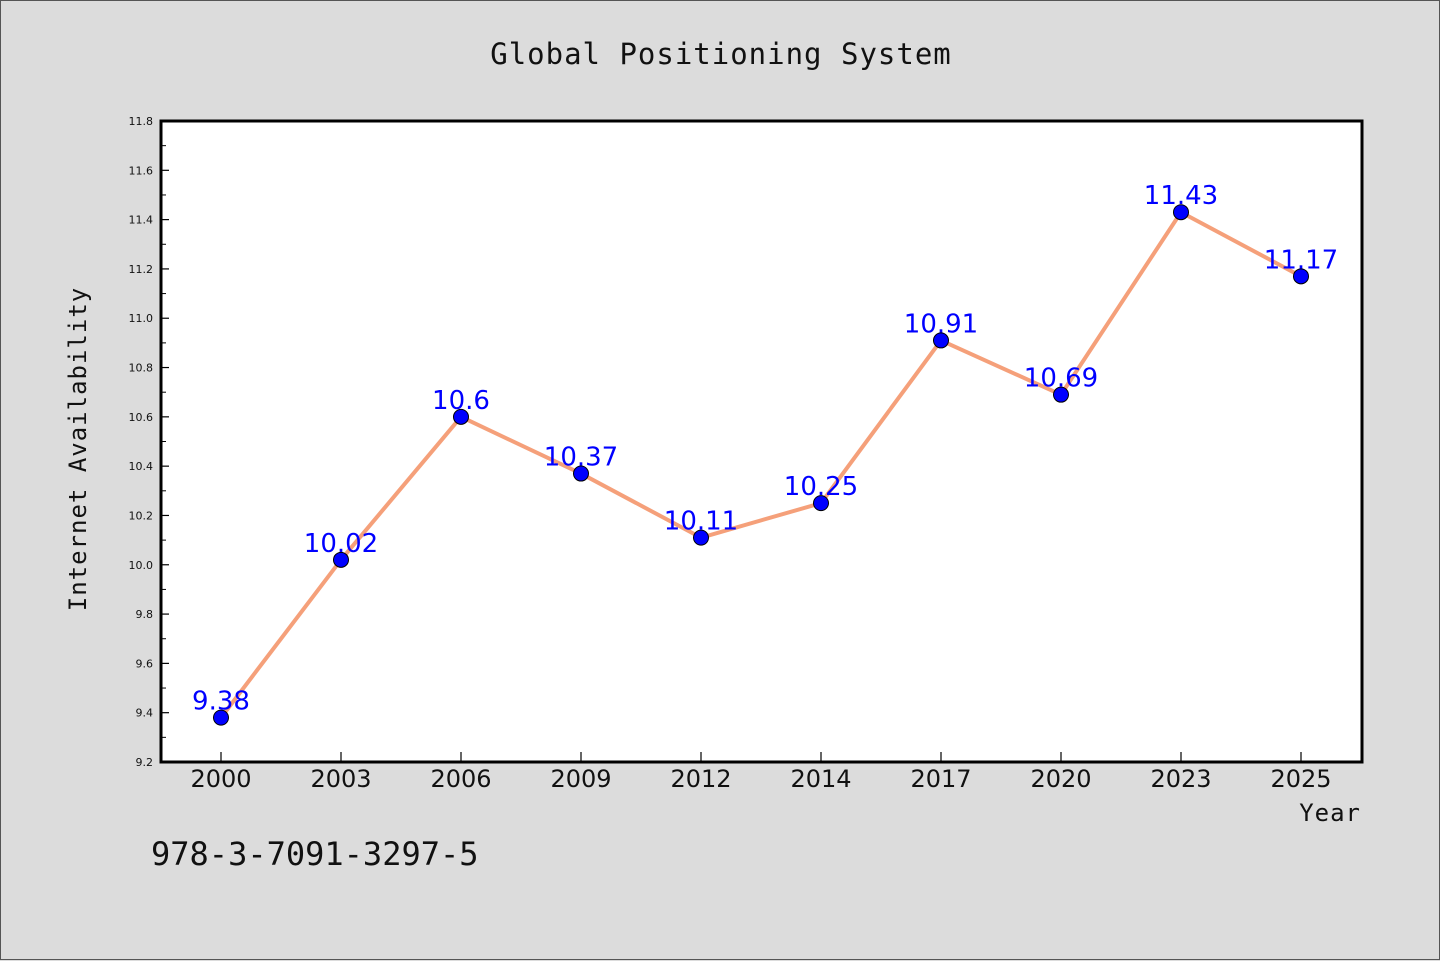  Describe the element at coordinates (821, 487) in the screenshot. I see `data-point-label: 10.25` at that location.